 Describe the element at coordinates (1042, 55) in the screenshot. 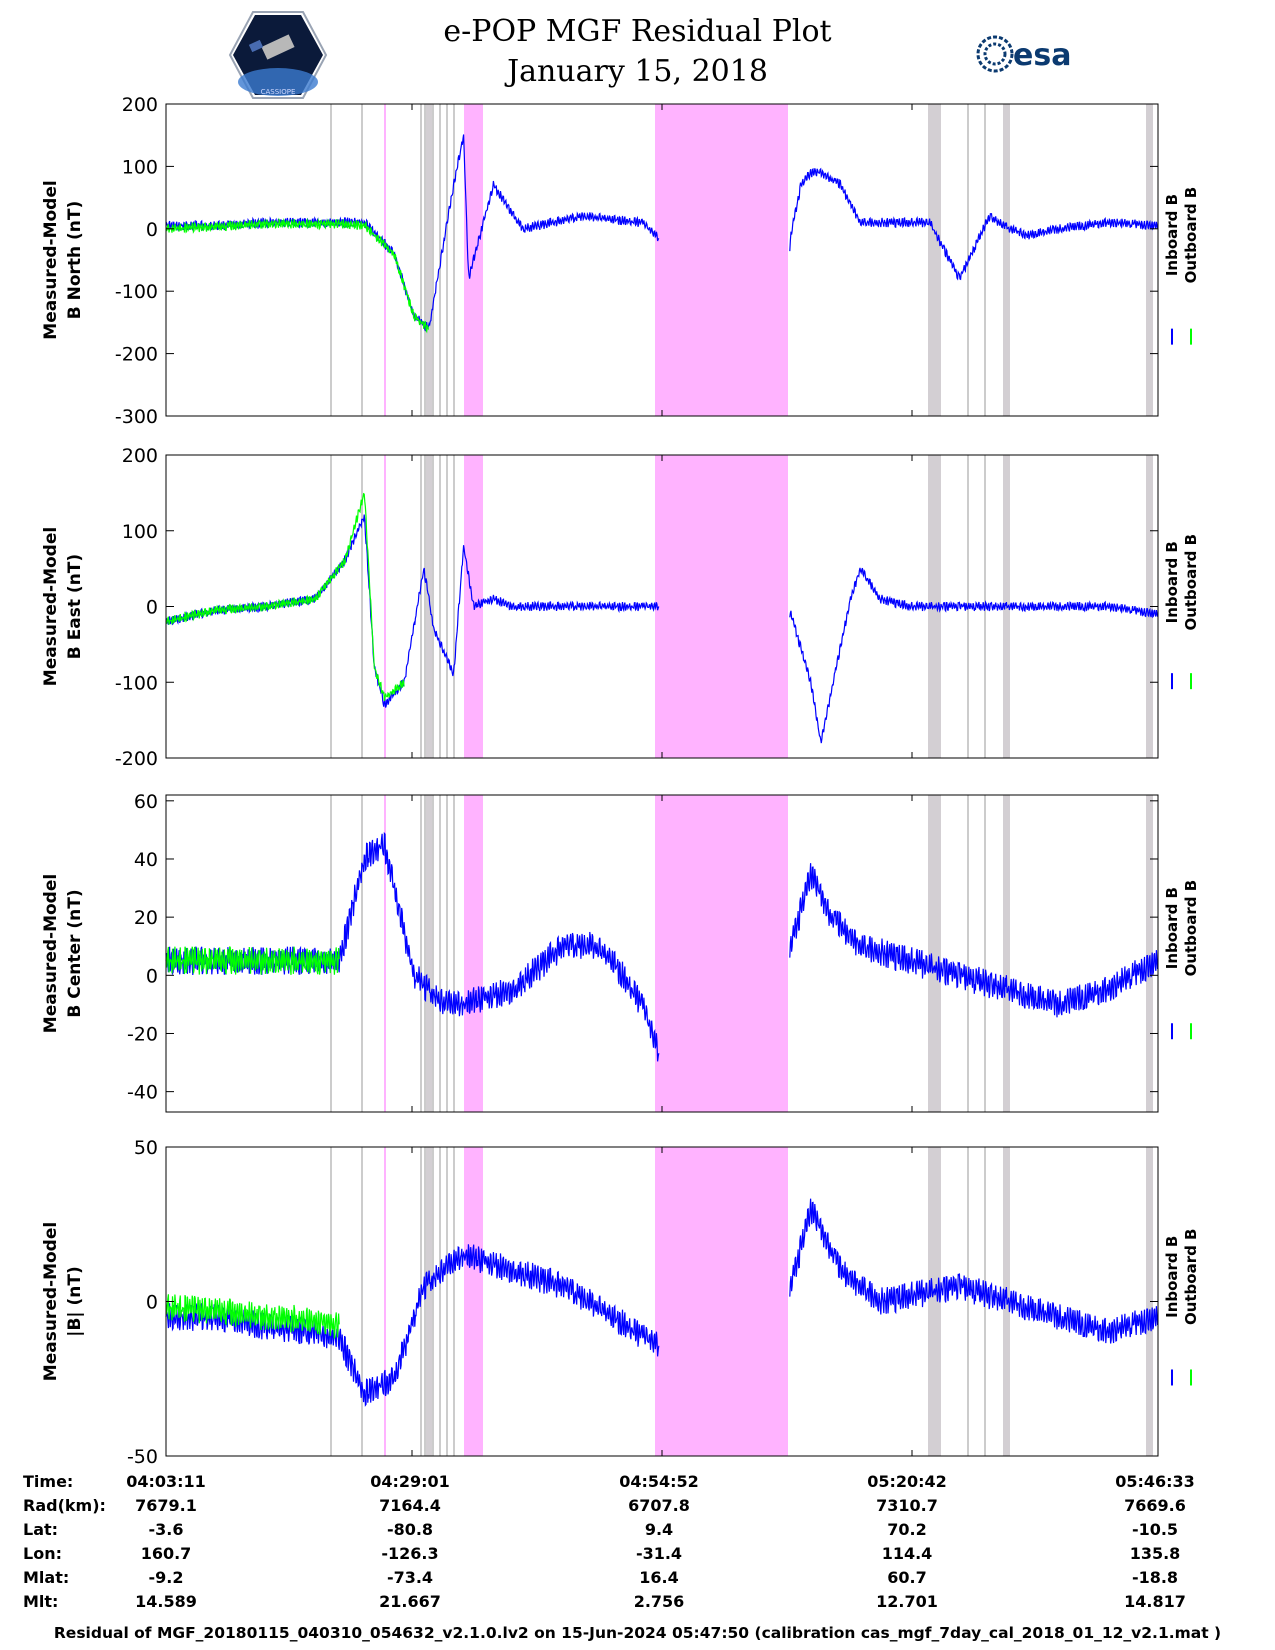

I see `svg-text: esa` at that location.